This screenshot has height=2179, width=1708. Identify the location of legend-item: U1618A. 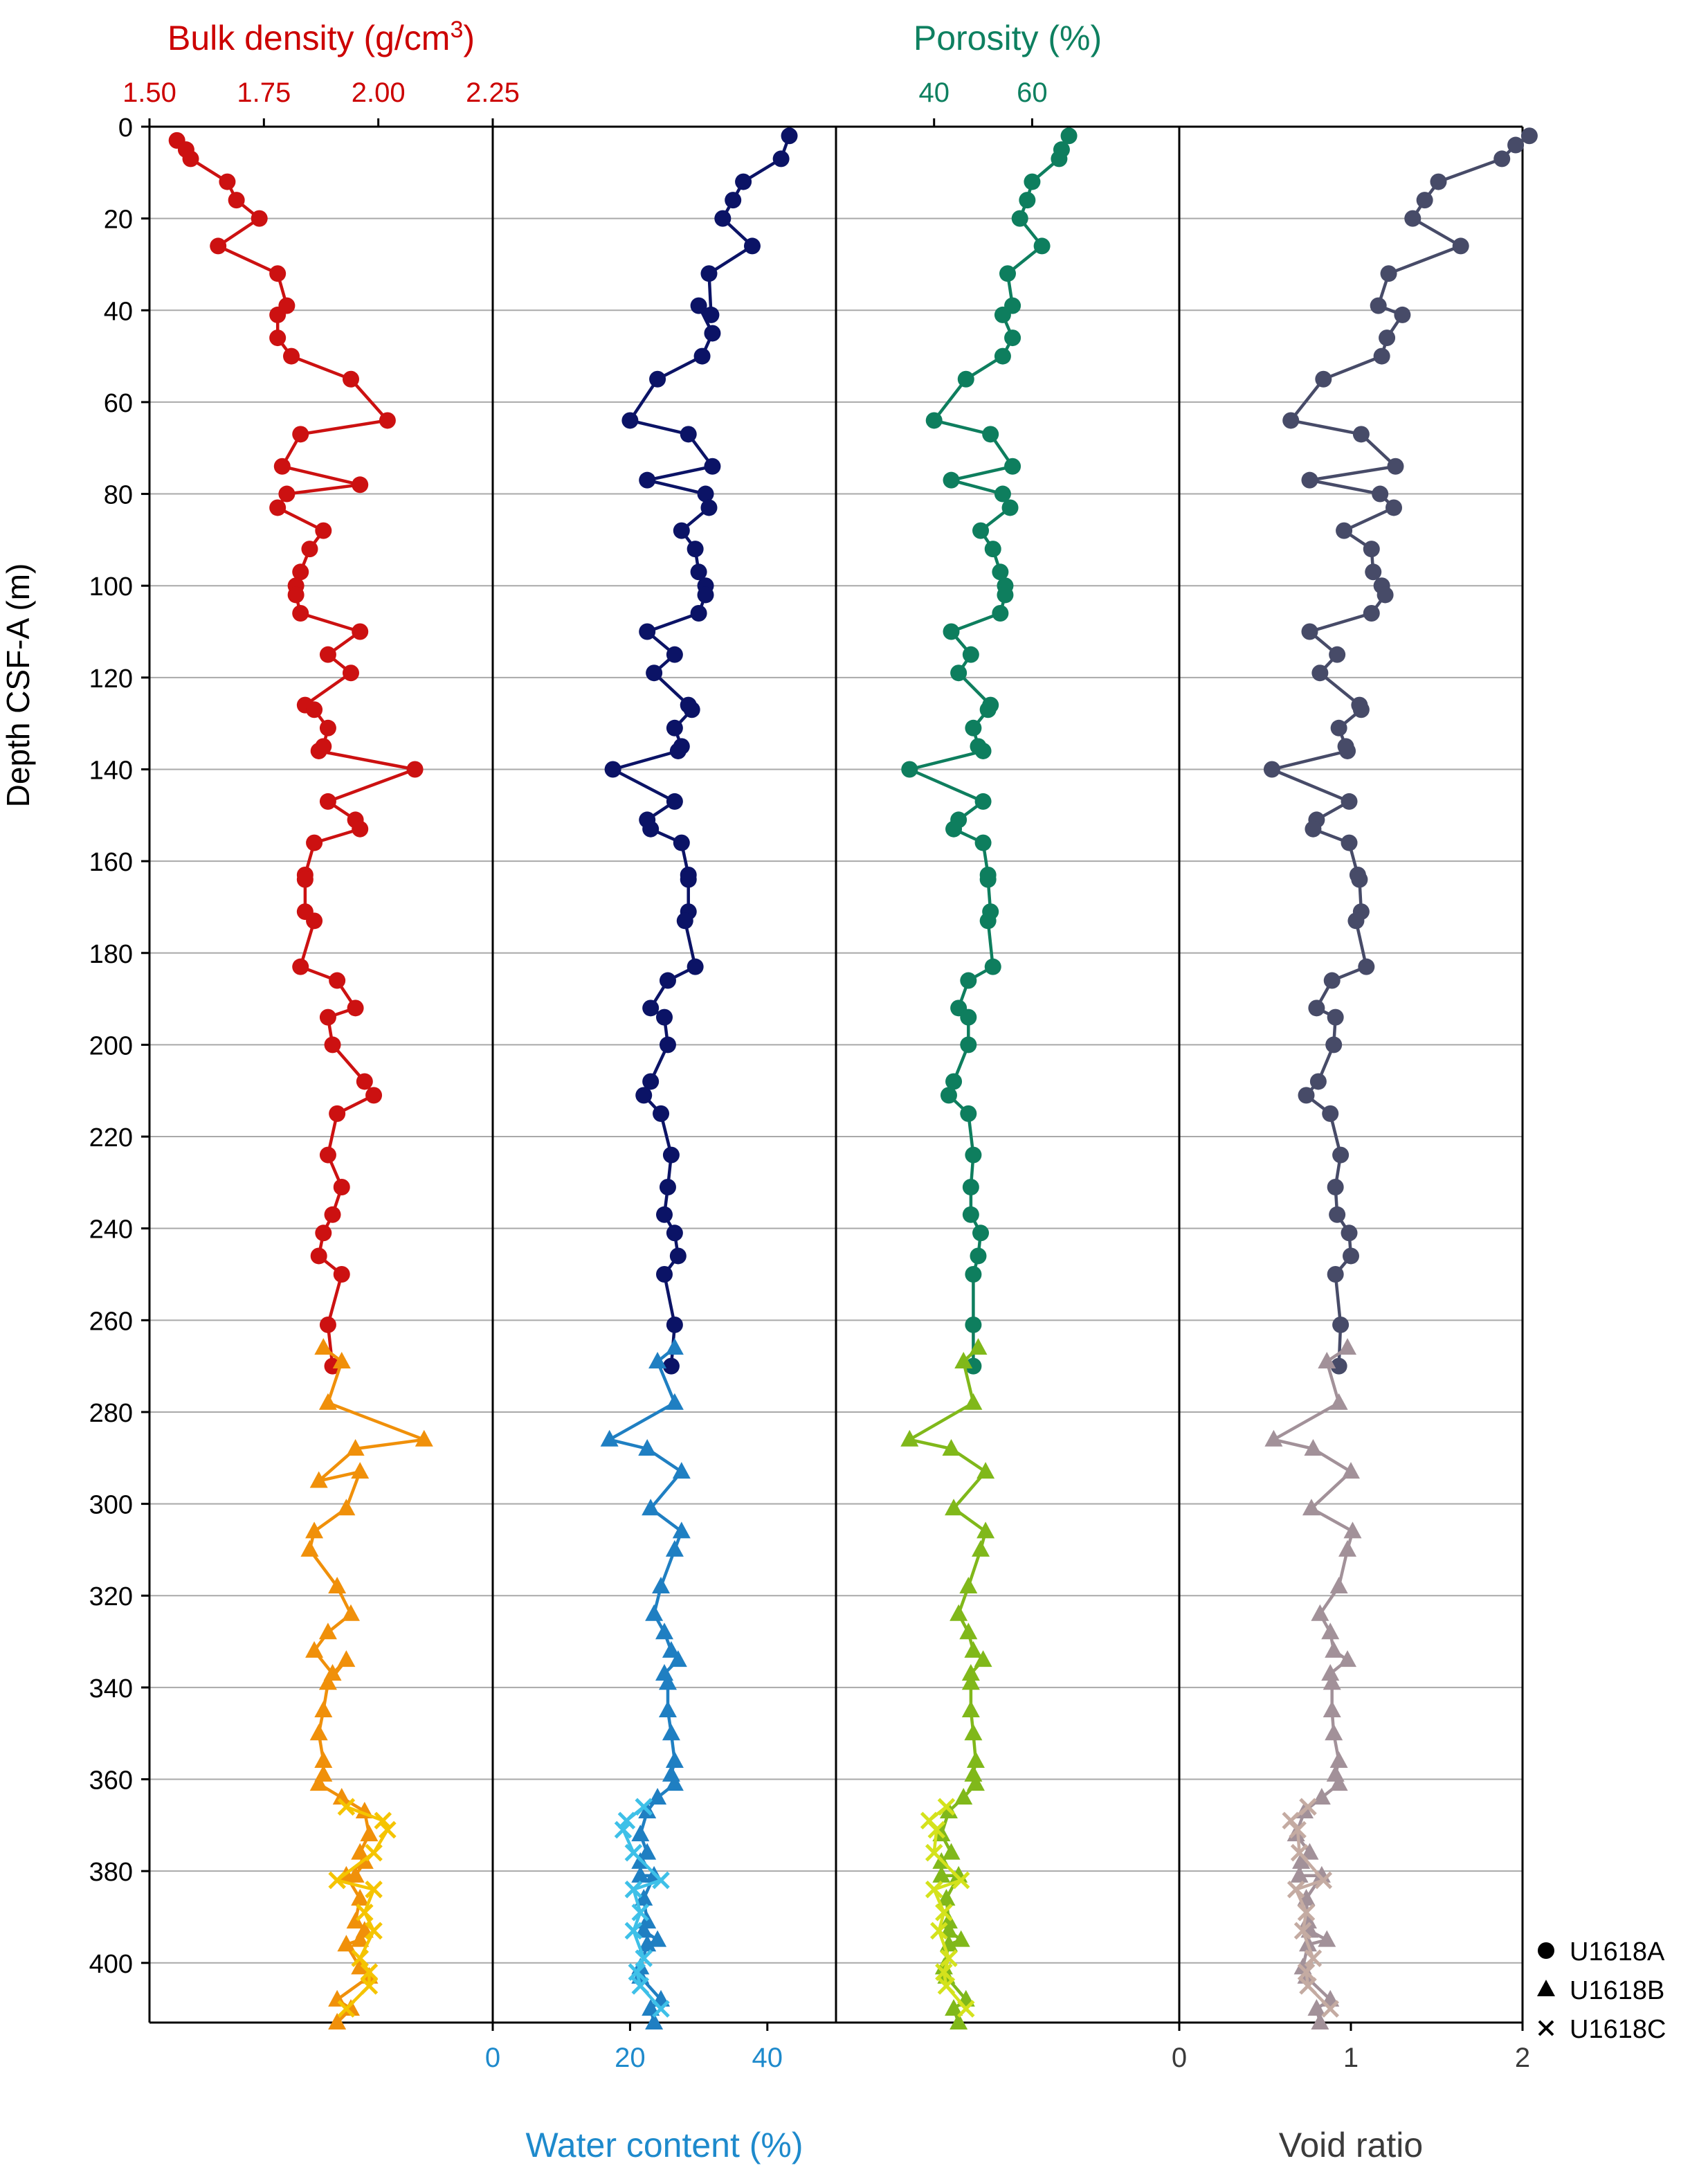
(1601, 1951).